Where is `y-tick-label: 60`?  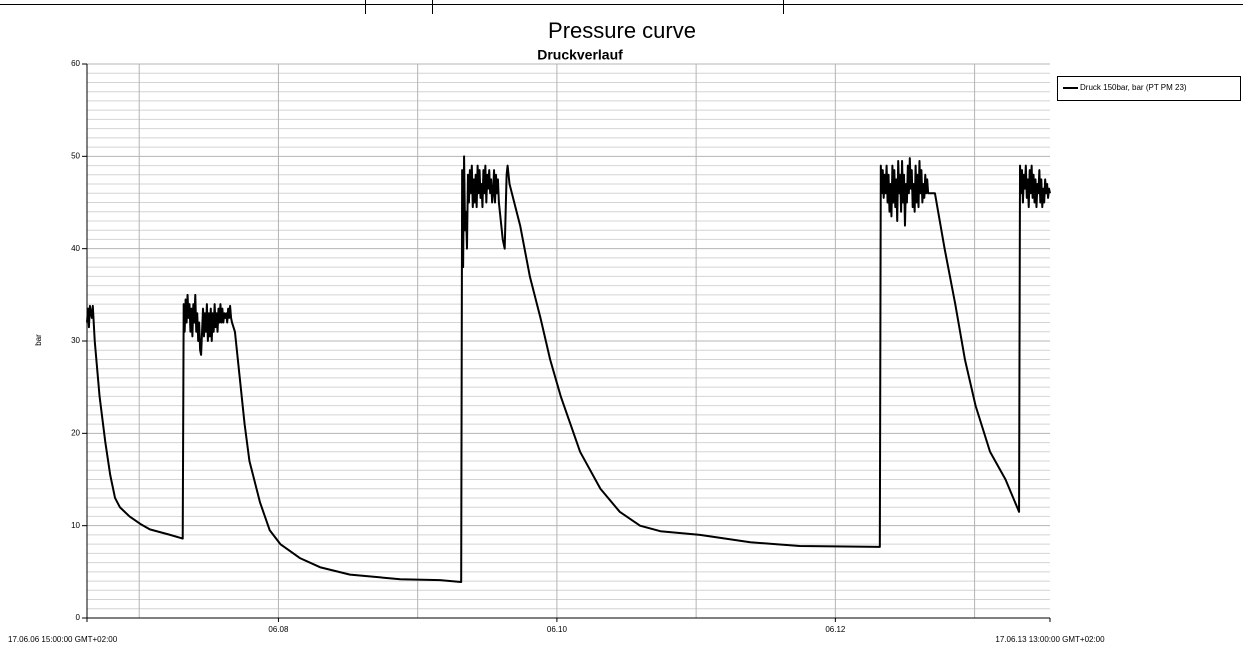 y-tick-label: 60 is located at coordinates (75, 63).